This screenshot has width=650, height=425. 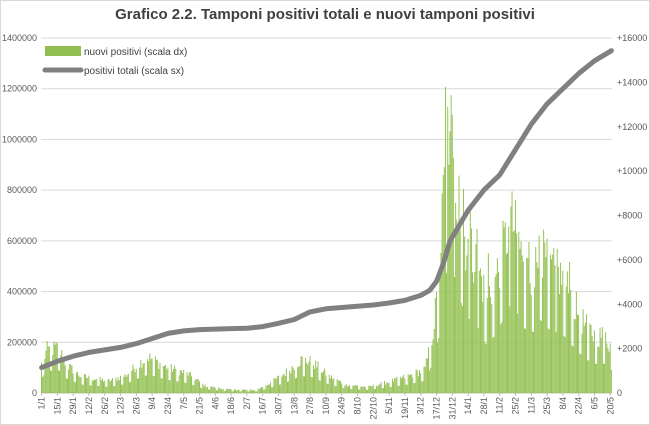 I want to click on x-tick-label: 14/1, so click(x=468, y=406).